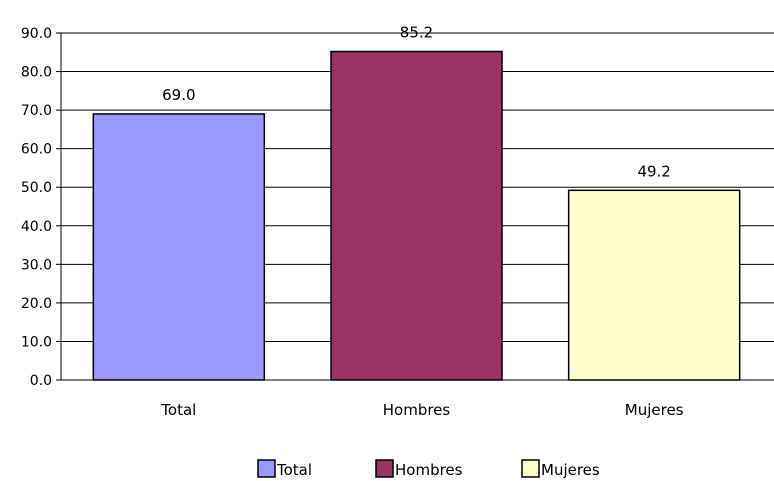 The width and height of the screenshot is (774, 481). What do you see at coordinates (36, 188) in the screenshot?
I see `y-tick-label: 50.0` at bounding box center [36, 188].